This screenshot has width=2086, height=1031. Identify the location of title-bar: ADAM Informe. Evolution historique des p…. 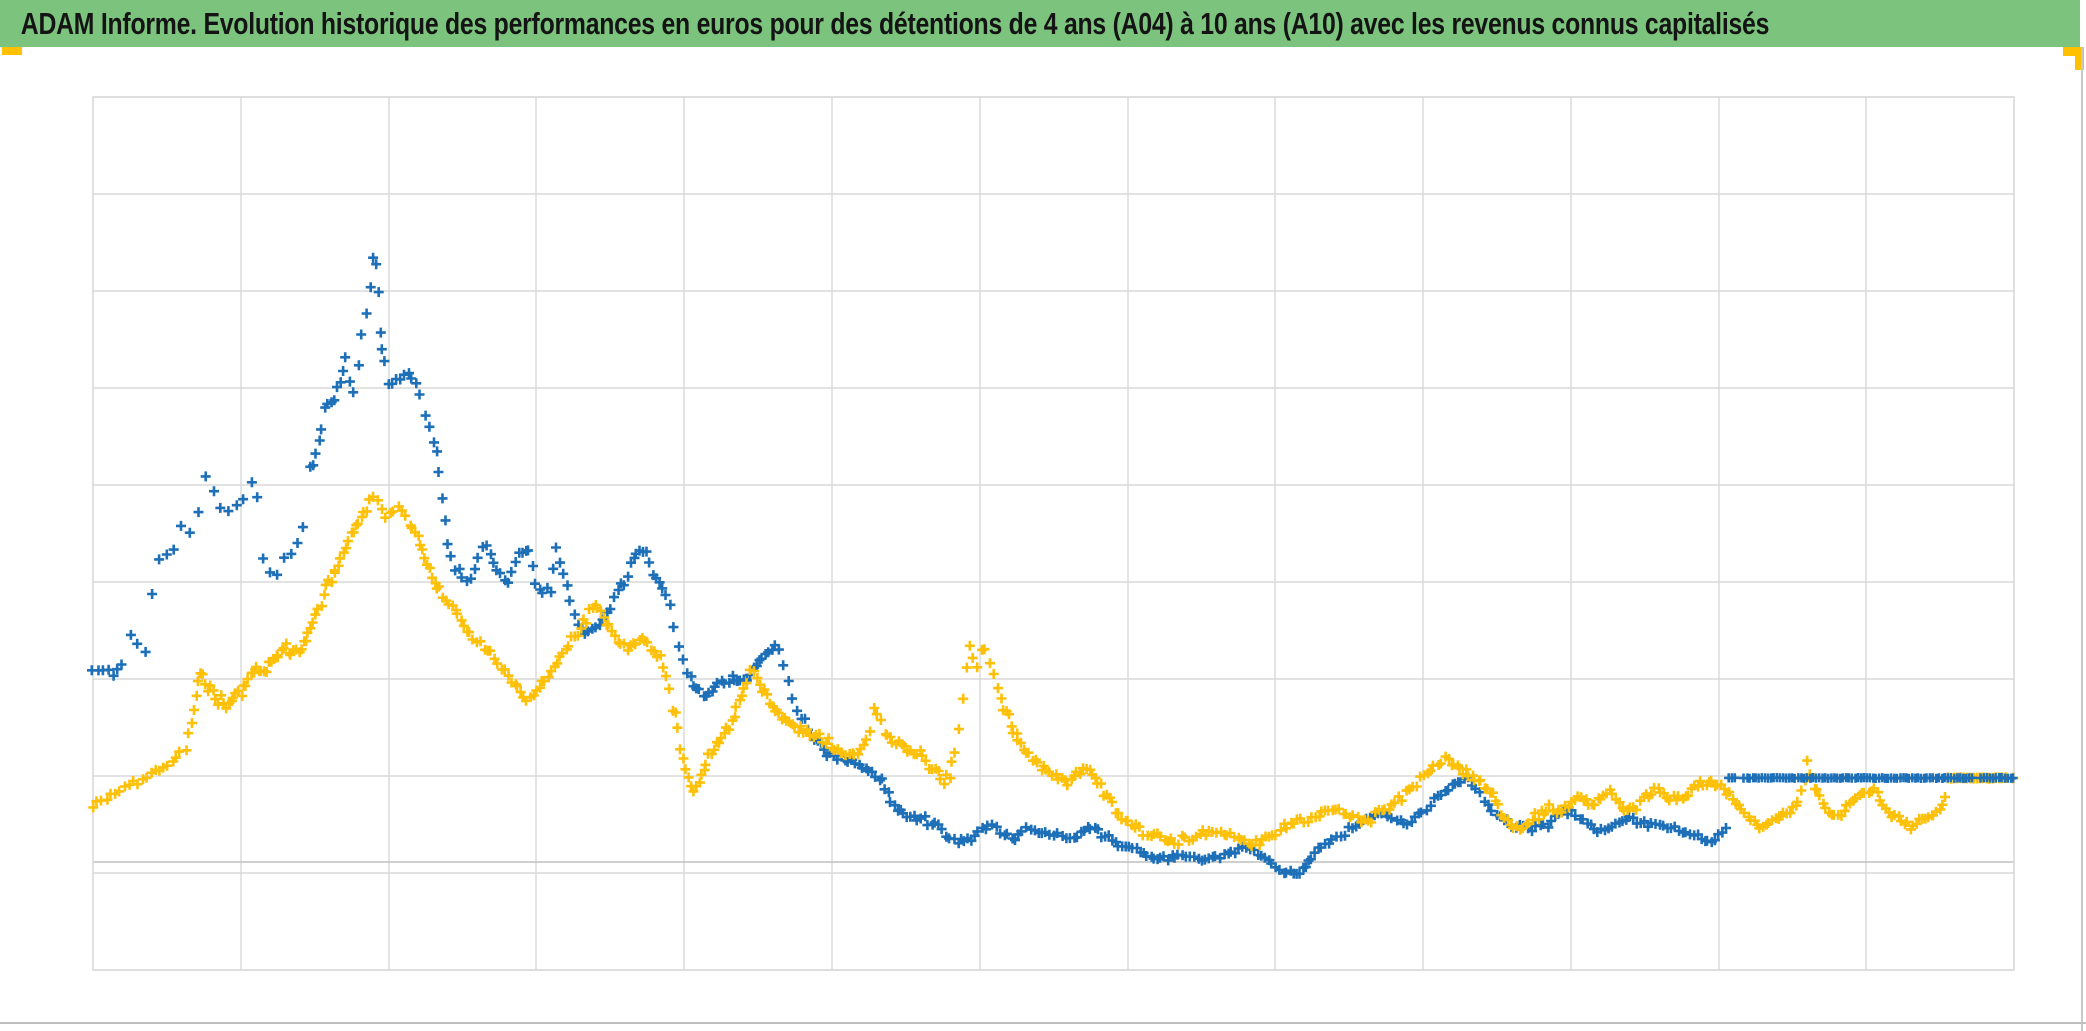
(1040, 23).